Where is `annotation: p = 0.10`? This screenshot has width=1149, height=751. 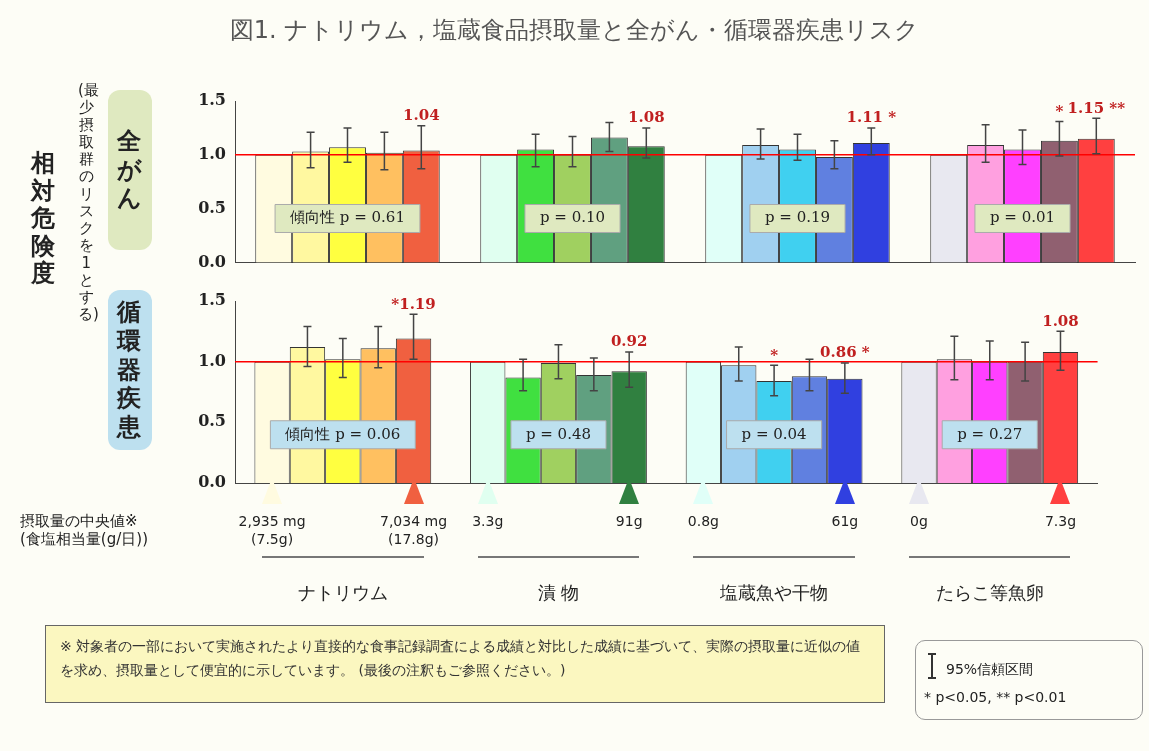 annotation: p = 0.10 is located at coordinates (572, 217).